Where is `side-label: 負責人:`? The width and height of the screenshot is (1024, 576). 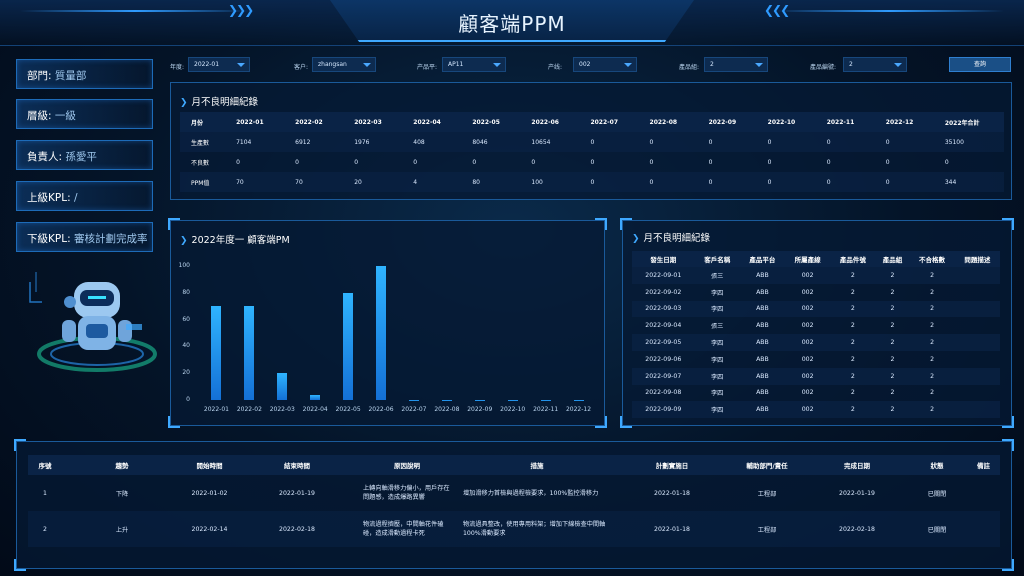
side-label: 負責人: is located at coordinates (45, 157).